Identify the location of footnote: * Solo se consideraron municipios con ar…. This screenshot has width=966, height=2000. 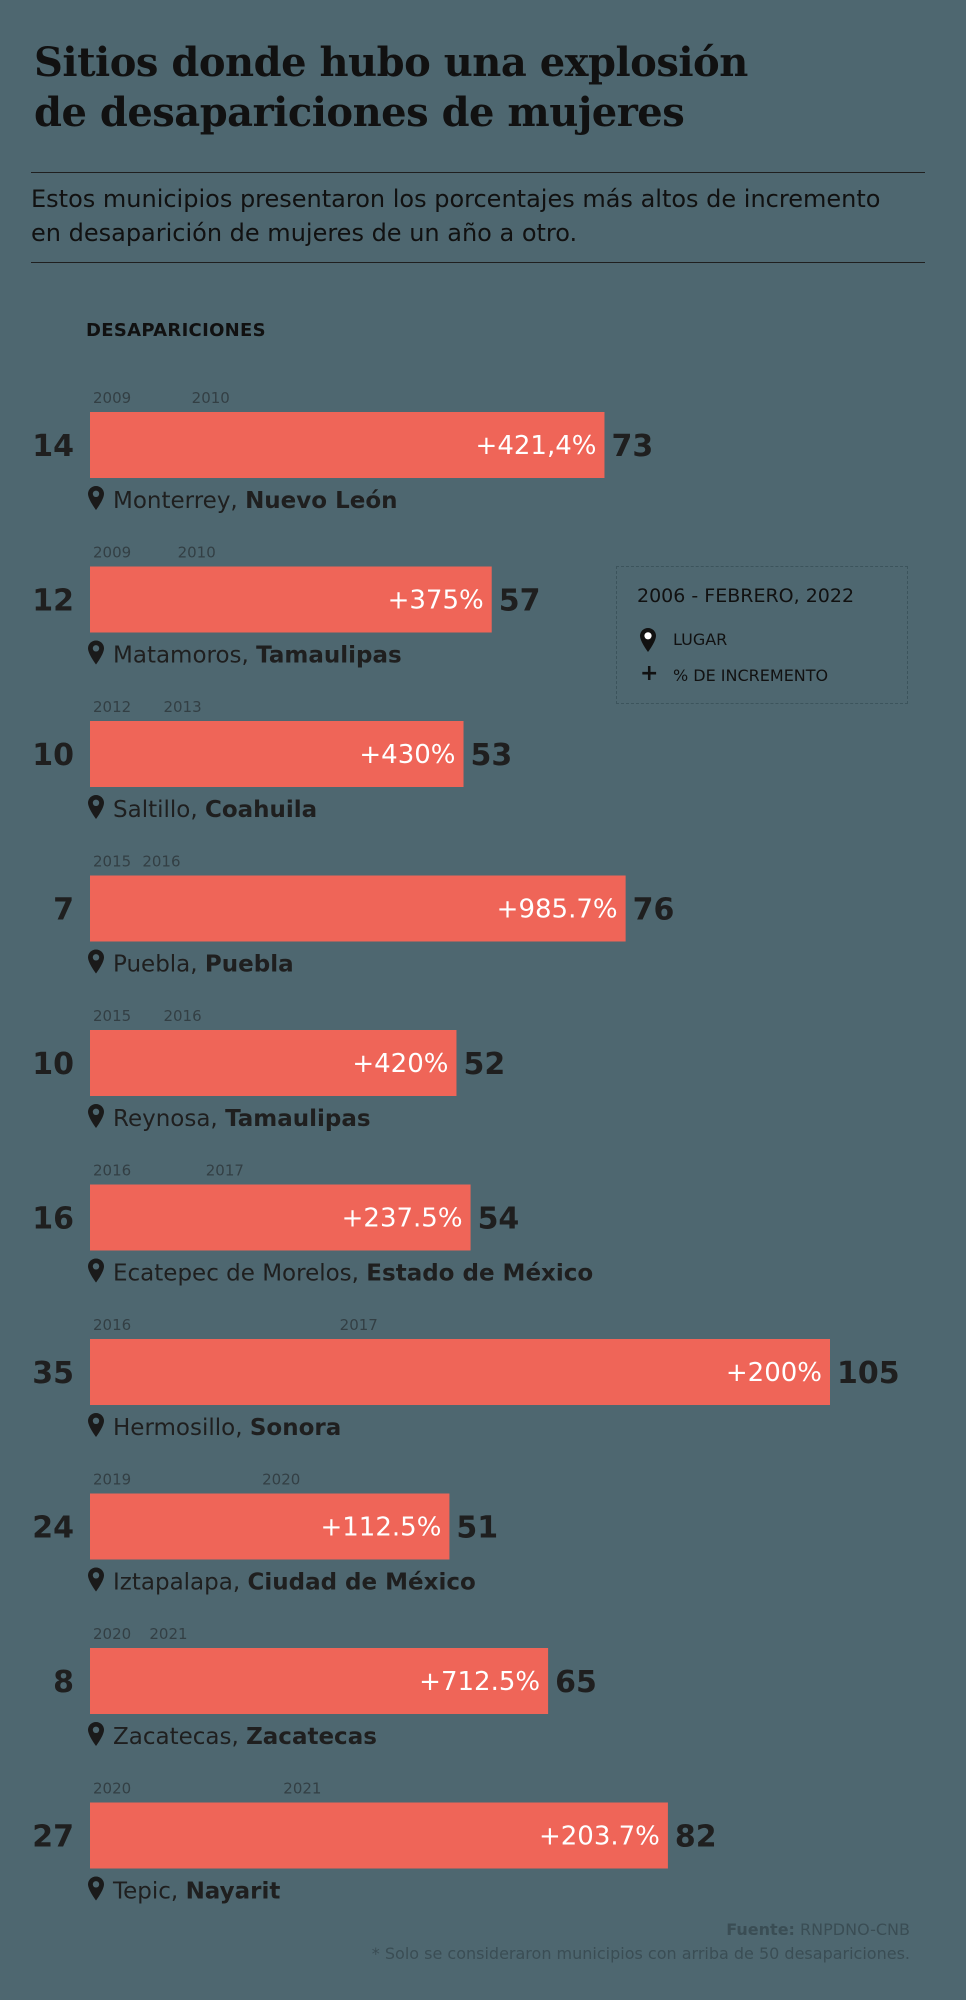
(640, 1953).